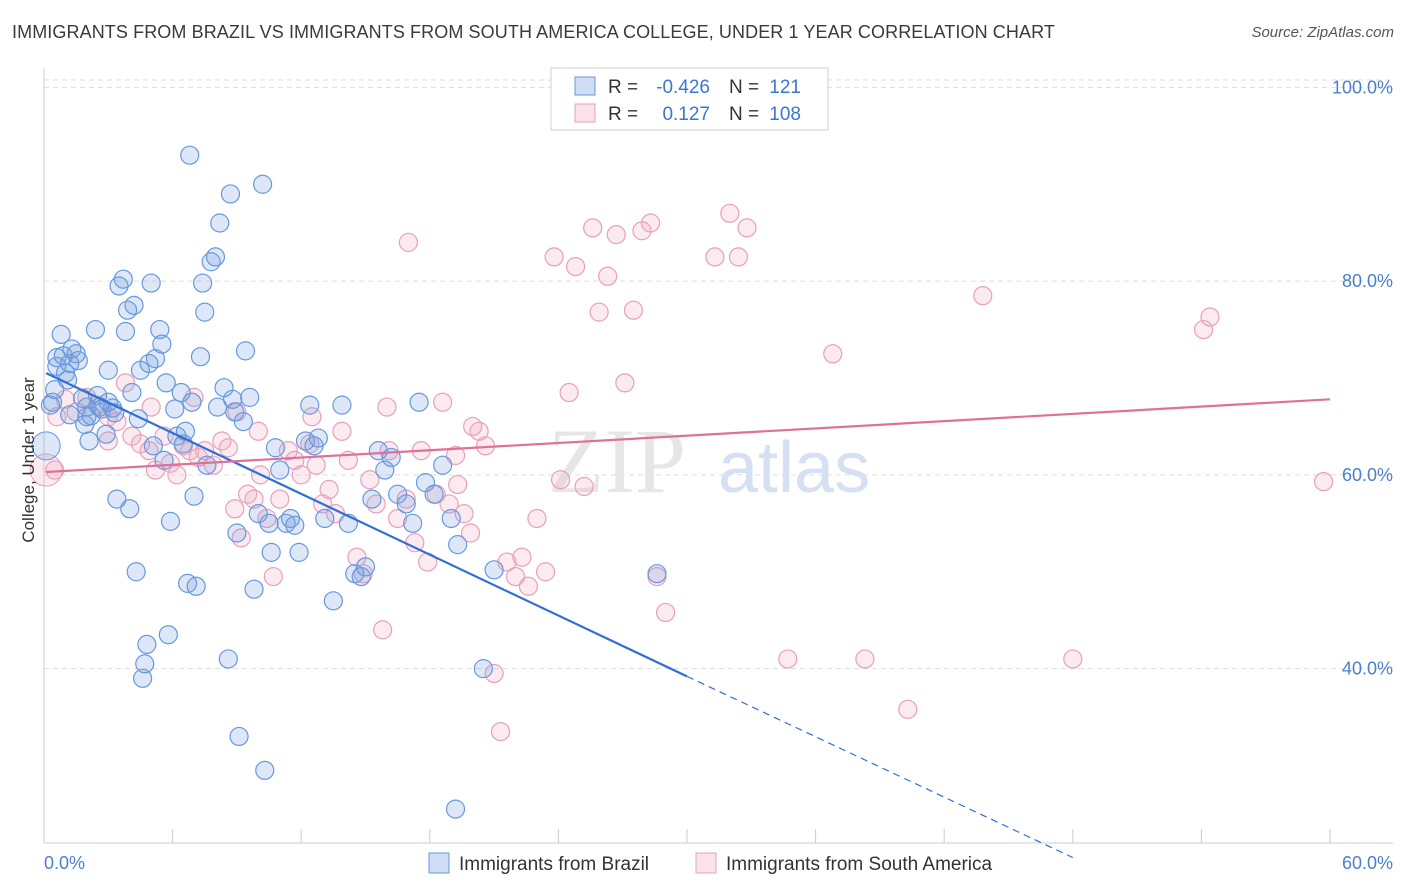  What do you see at coordinates (1367, 863) in the screenshot?
I see `x-tick-label-max: 60.0%` at bounding box center [1367, 863].